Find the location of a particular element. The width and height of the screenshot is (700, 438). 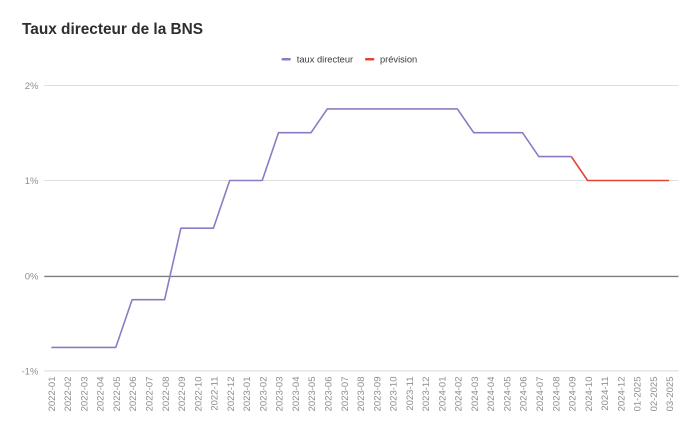

svg-text: 2023-05 is located at coordinates (312, 394).